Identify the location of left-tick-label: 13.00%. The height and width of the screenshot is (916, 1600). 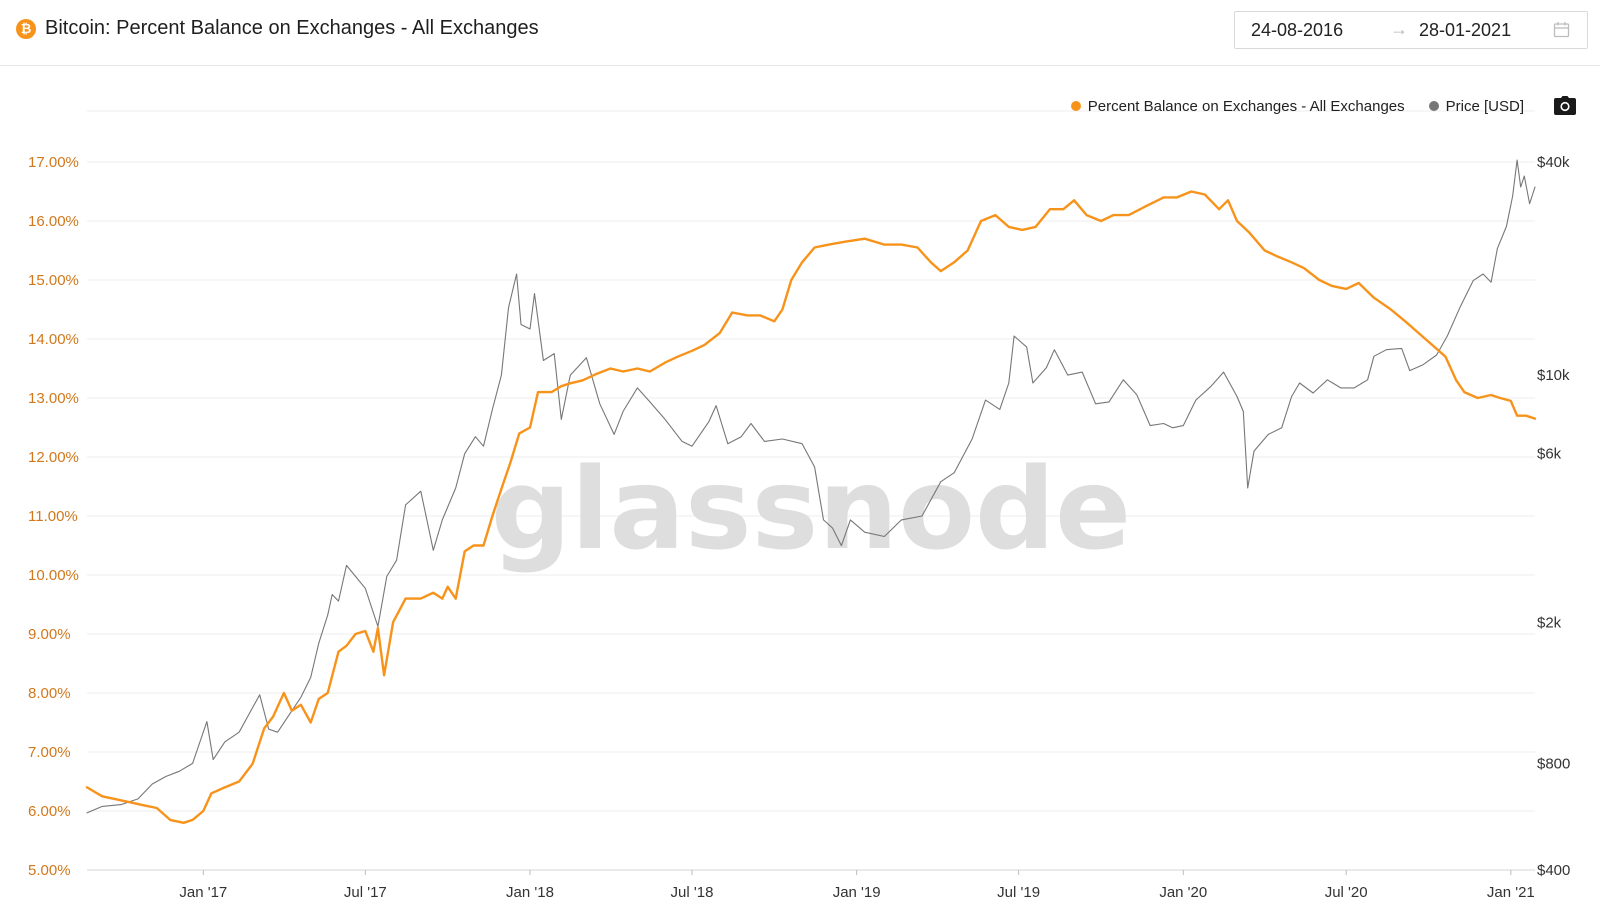
(53, 398).